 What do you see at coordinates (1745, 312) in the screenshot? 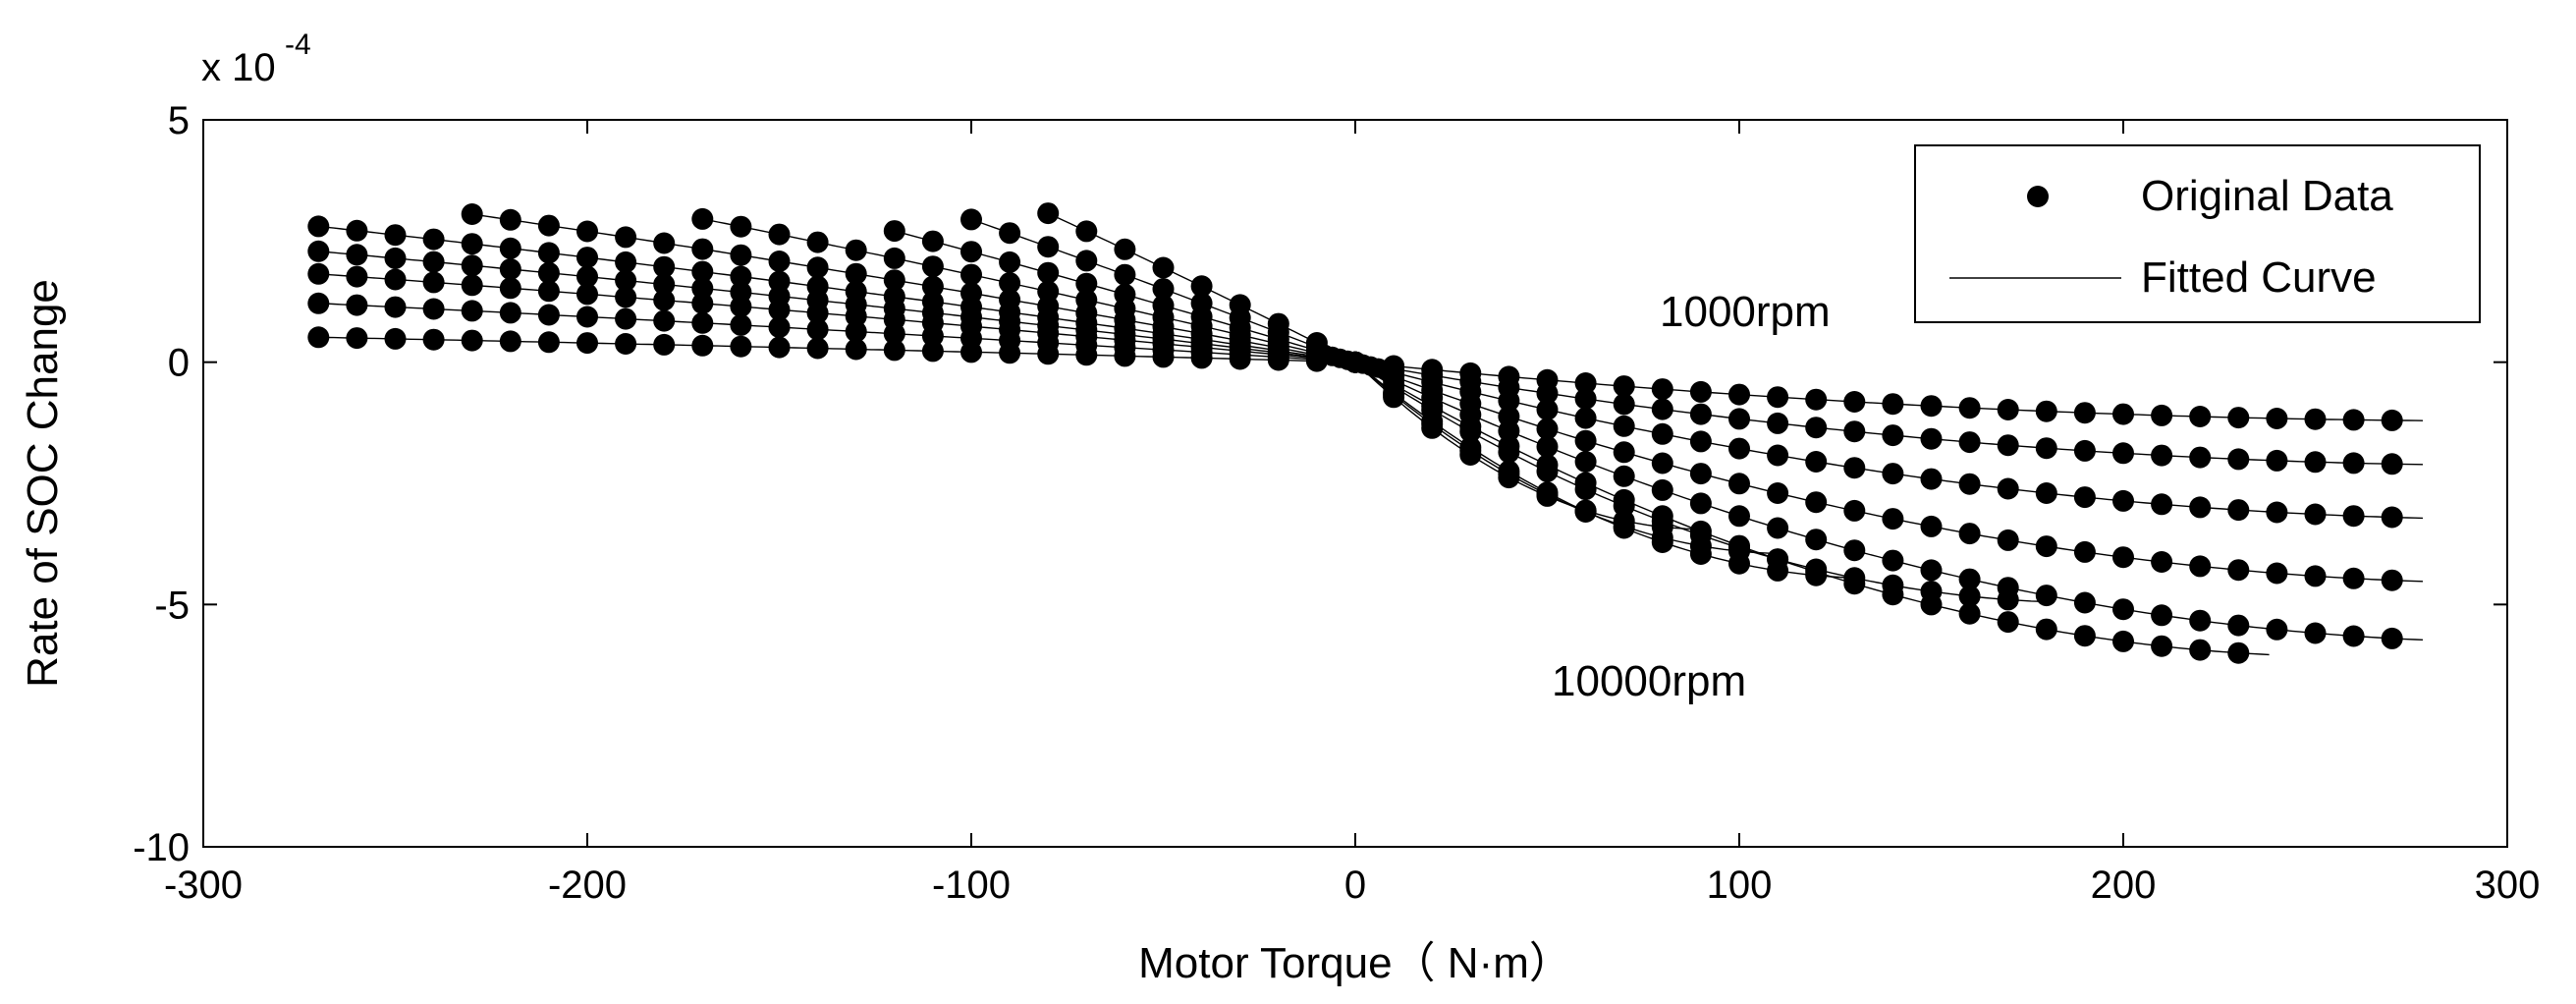
I see `annotation-1000rpm: 1000rpm` at bounding box center [1745, 312].